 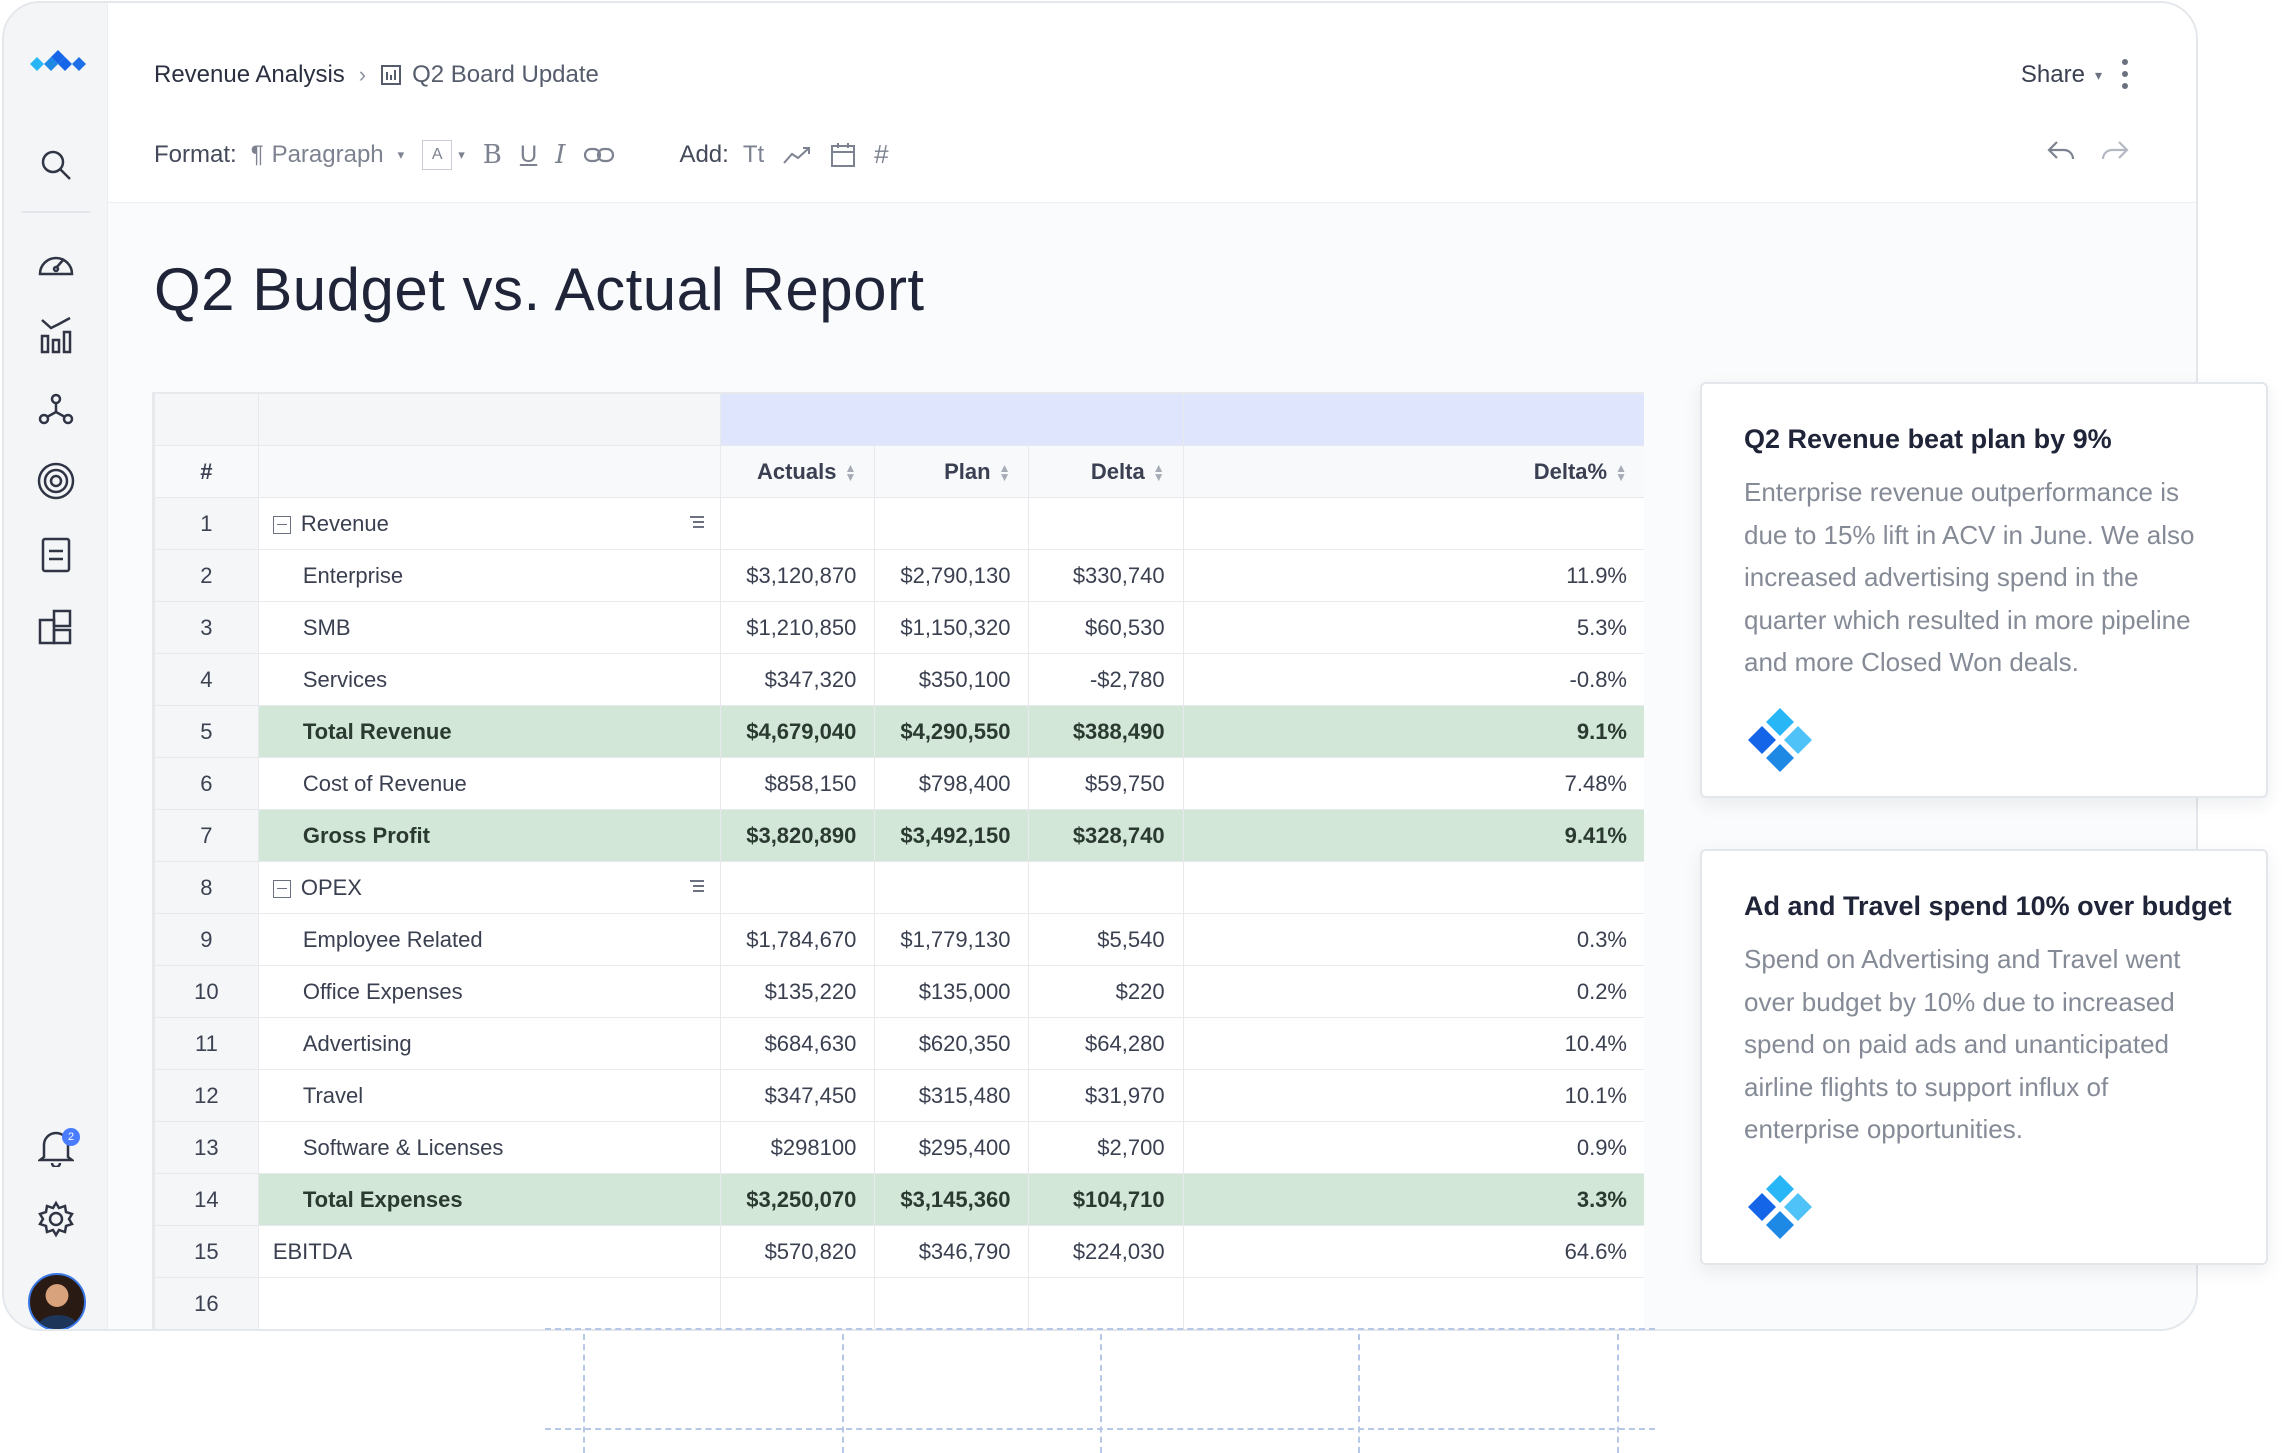 I want to click on value-cell: 0.3%, so click(x=1413, y=939).